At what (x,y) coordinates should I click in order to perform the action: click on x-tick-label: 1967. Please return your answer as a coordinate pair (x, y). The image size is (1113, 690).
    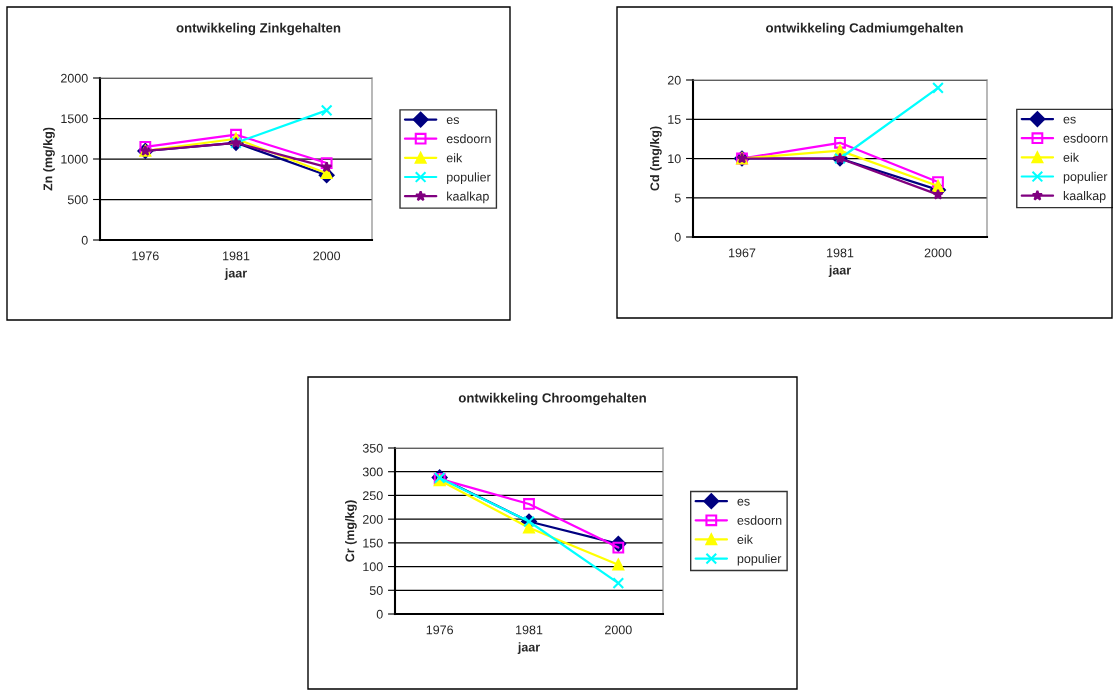
    Looking at the image, I should click on (742, 253).